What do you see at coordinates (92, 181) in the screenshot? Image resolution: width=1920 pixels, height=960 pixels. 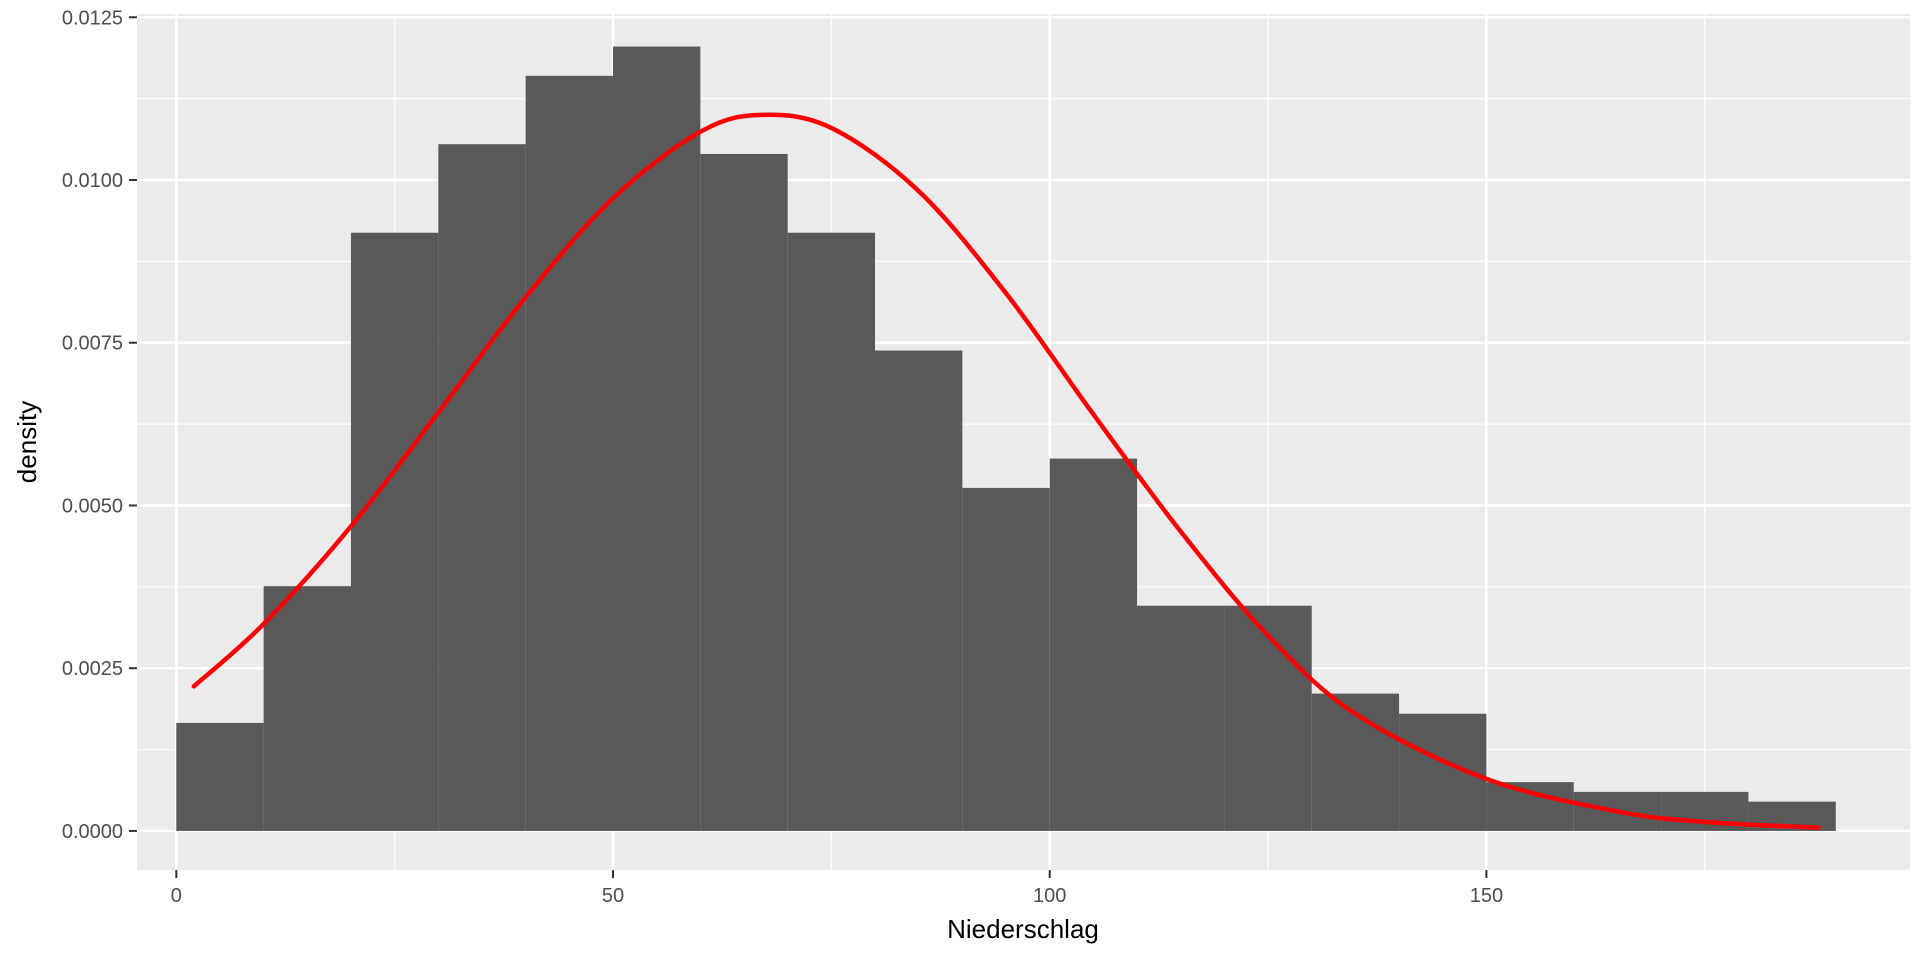 I see `y-tick-label: 0.0100` at bounding box center [92, 181].